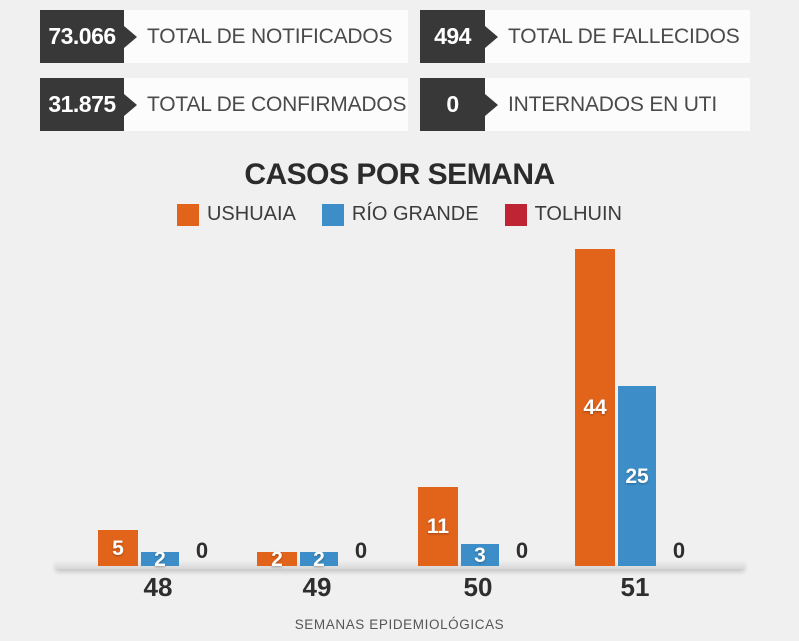 The height and width of the screenshot is (641, 799). What do you see at coordinates (617, 36) in the screenshot?
I see `stat-label: TOTAL DE FALLECIDOS` at bounding box center [617, 36].